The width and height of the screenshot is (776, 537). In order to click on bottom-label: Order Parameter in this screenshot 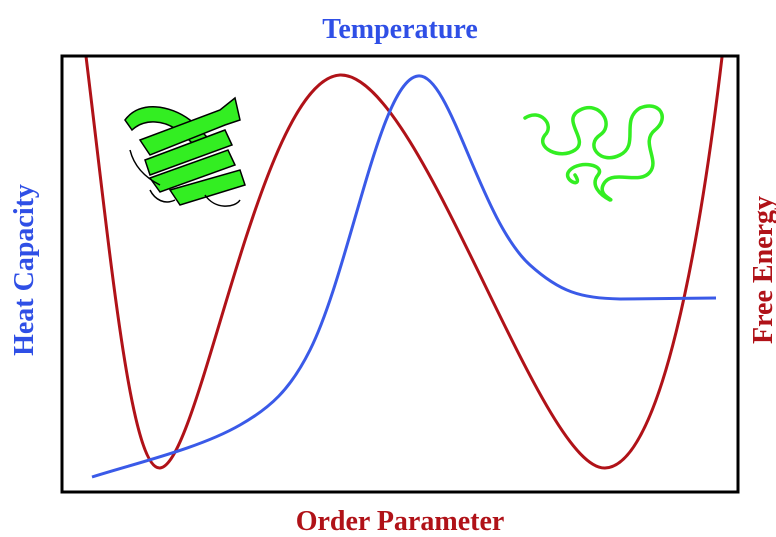, I will do `click(400, 521)`.